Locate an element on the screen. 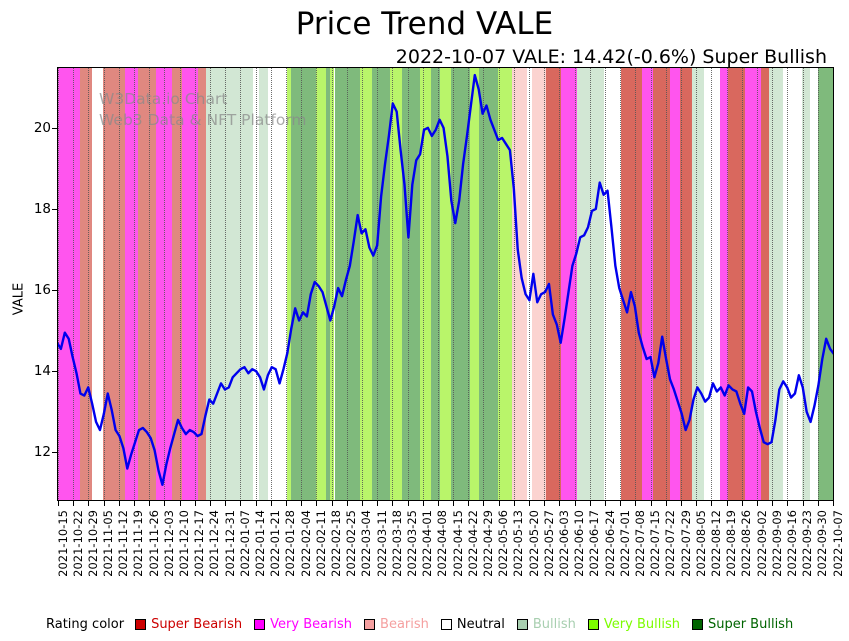  legend-item: Very Bullish is located at coordinates (633, 624).